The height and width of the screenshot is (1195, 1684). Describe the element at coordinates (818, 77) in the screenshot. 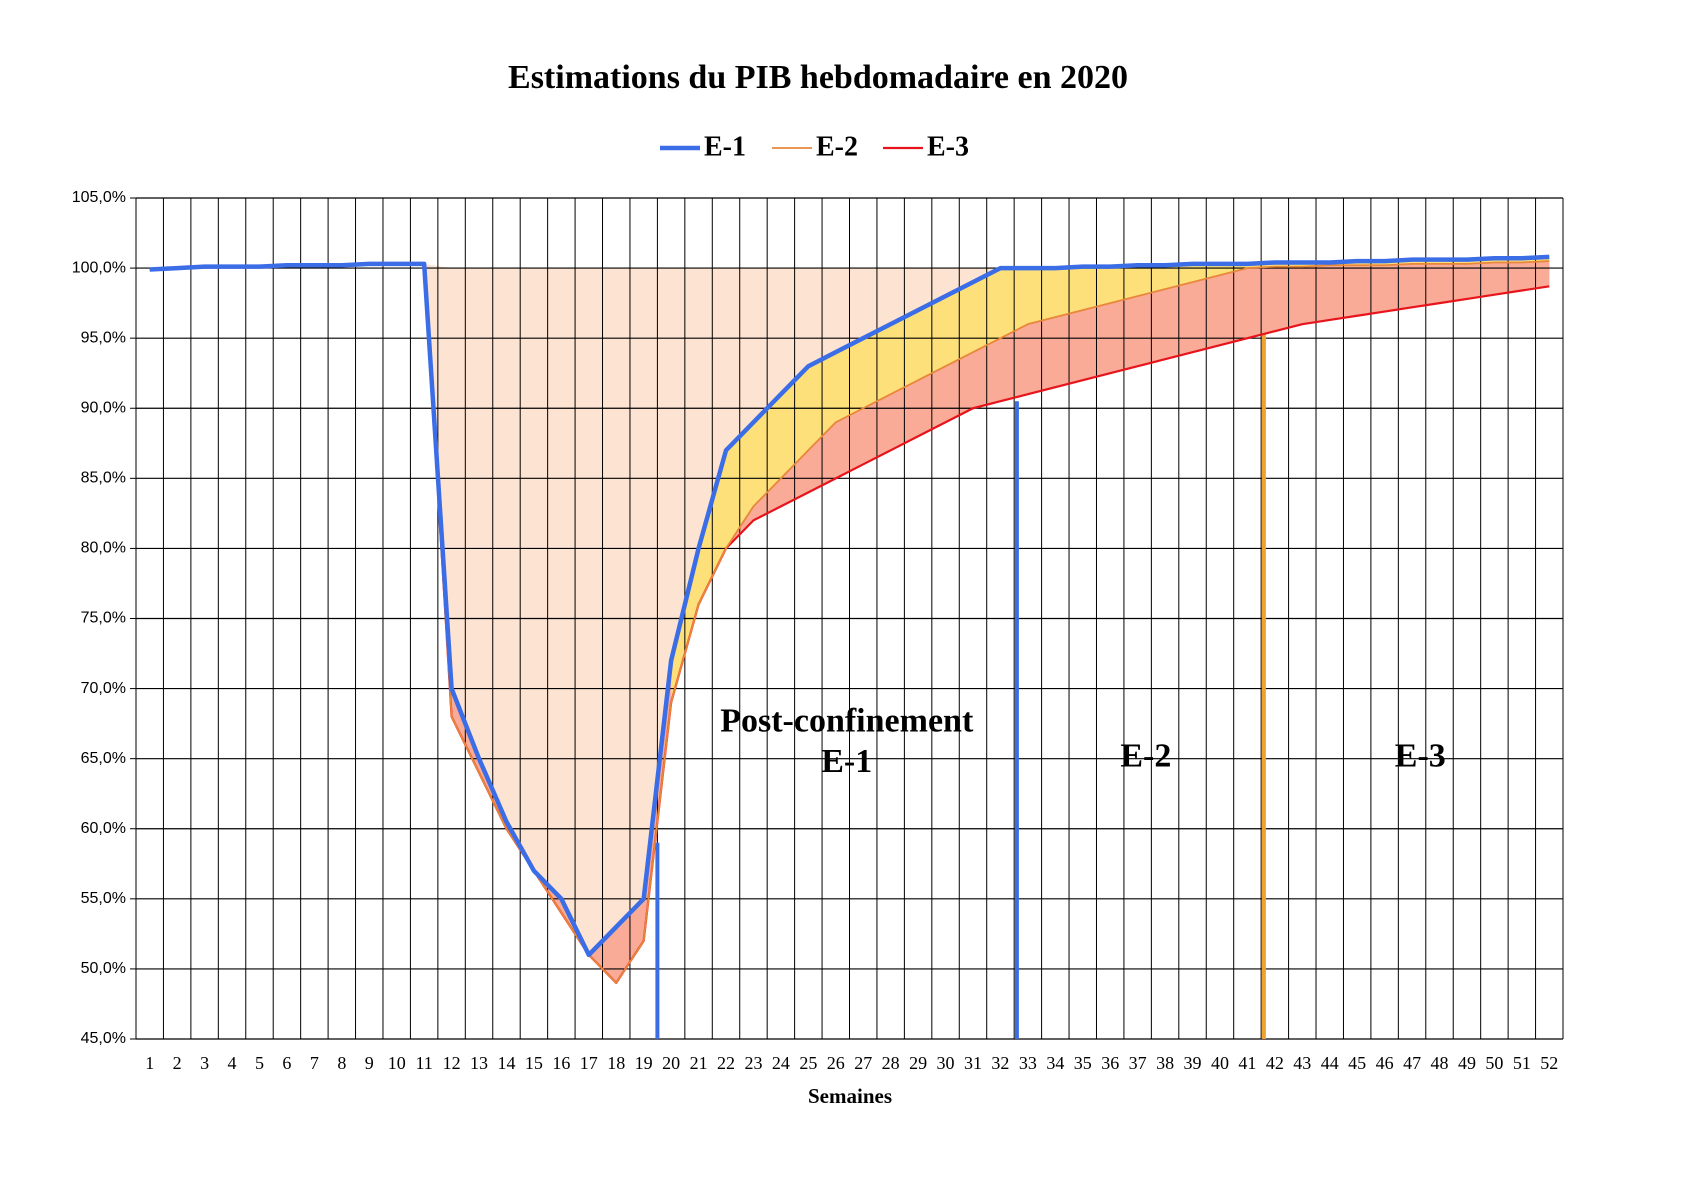

I see `chart-title: Estimations du PIB hebdomadaire en 2020` at that location.